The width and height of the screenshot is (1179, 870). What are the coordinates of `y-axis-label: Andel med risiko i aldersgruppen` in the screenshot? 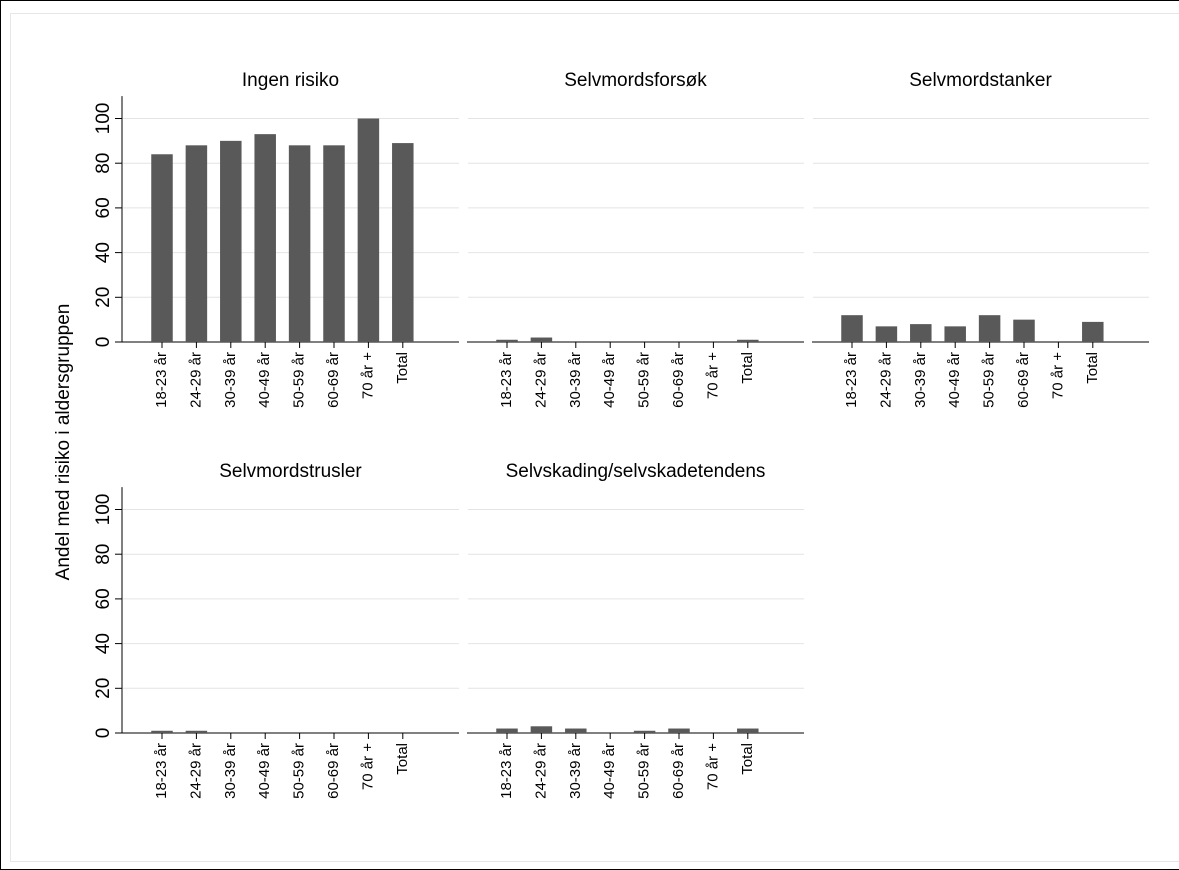 It's located at (63, 442).